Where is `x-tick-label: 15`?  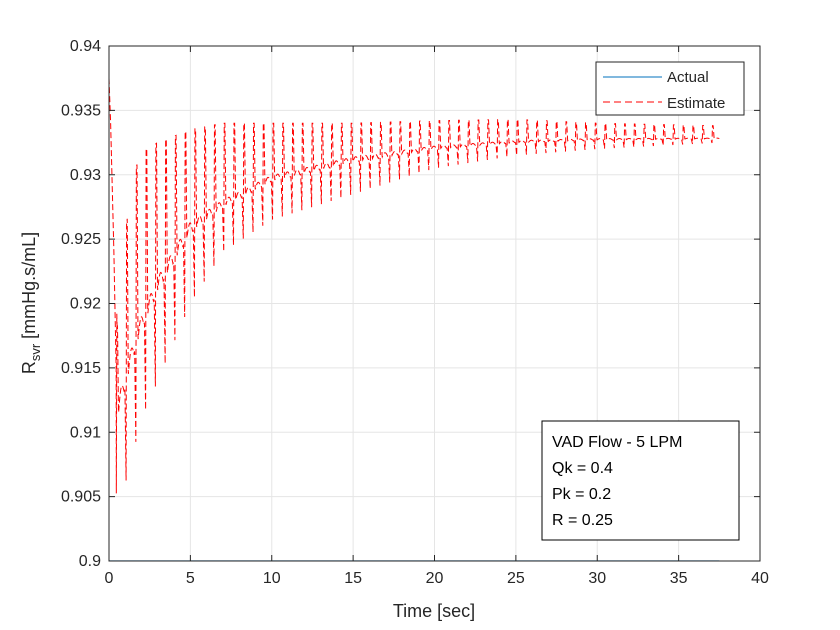 x-tick-label: 15 is located at coordinates (353, 578).